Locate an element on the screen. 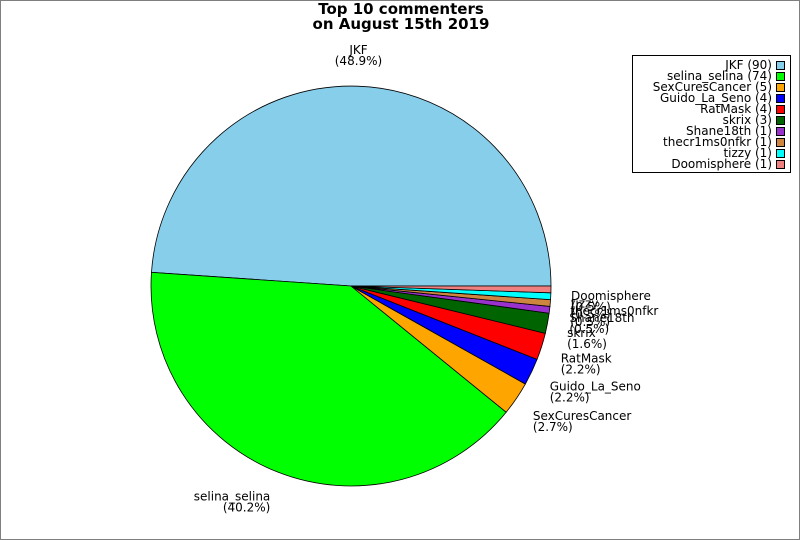  chart-title-line-2: on August 15th 2019 is located at coordinates (401, 24).